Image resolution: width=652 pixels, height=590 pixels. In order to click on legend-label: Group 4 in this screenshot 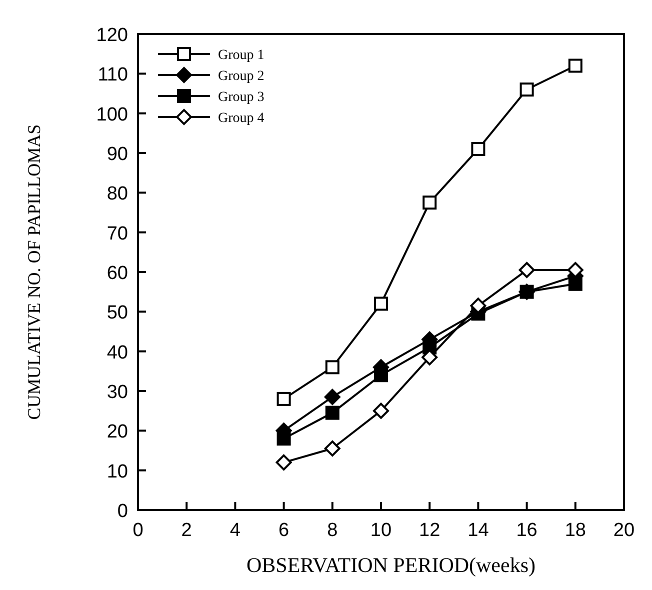, I will do `click(241, 118)`.